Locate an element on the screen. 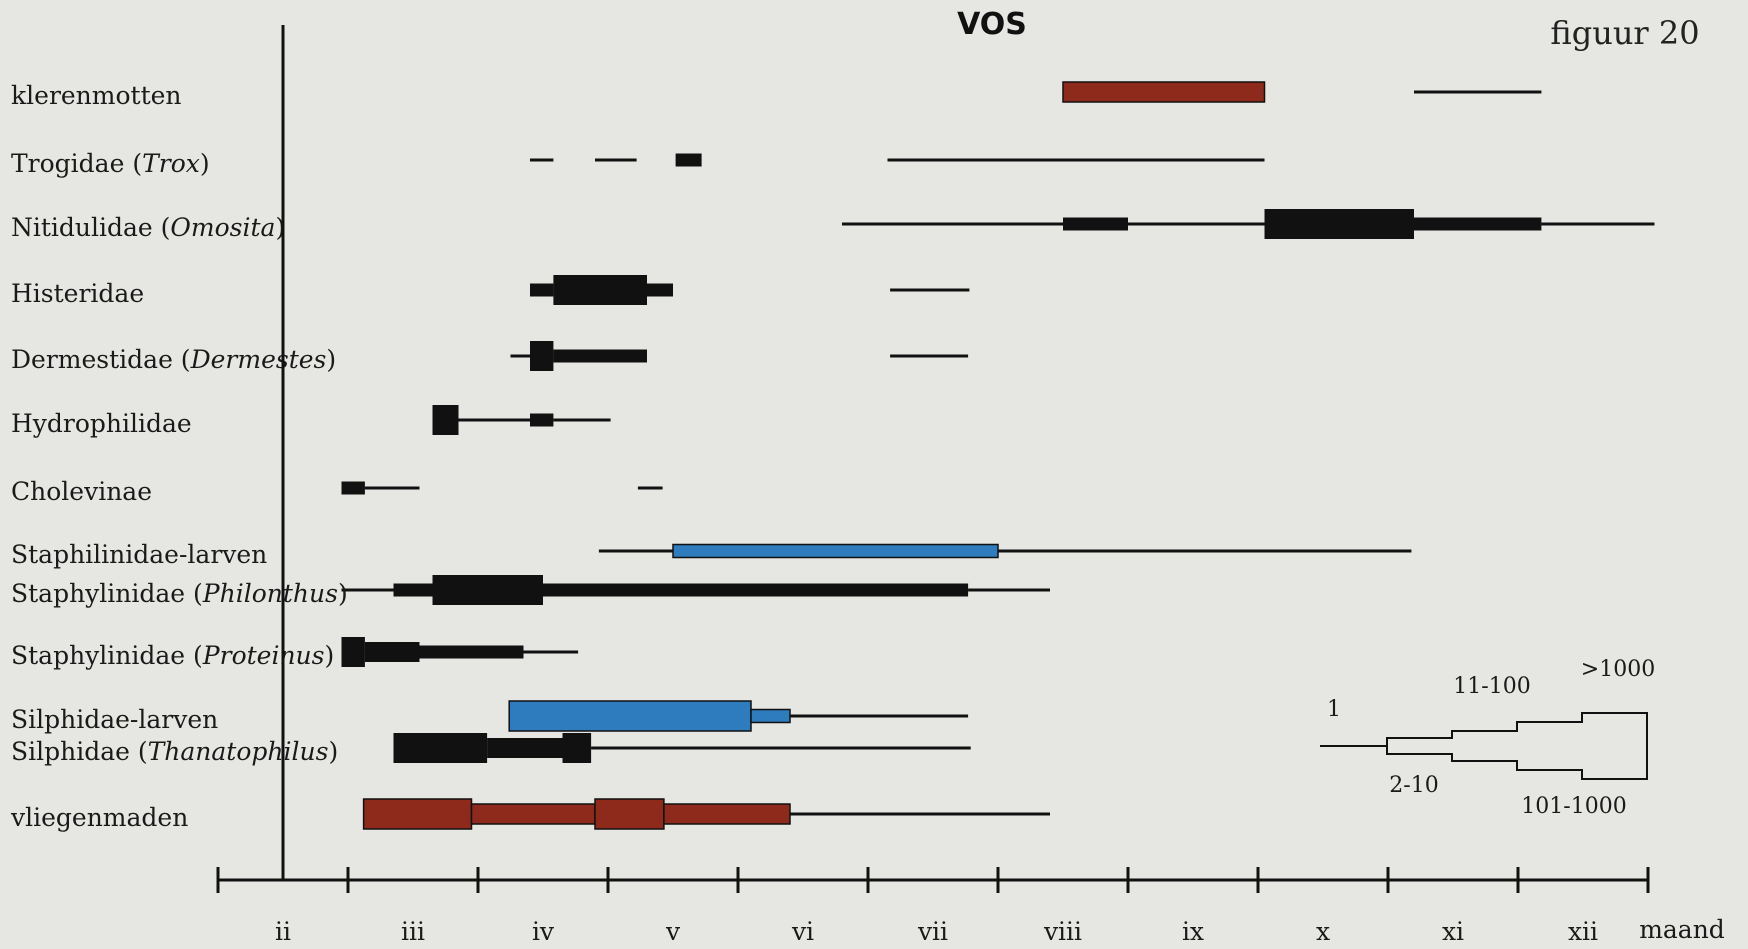 The width and height of the screenshot is (1748, 949). row-label: Silphidae-larven is located at coordinates (114, 719).